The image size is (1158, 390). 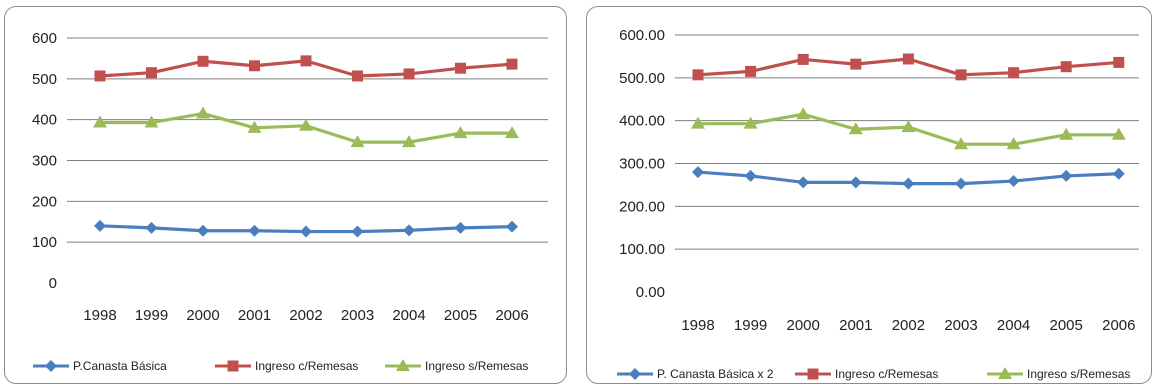 I want to click on y-tick-label: 600, so click(x=44, y=38).